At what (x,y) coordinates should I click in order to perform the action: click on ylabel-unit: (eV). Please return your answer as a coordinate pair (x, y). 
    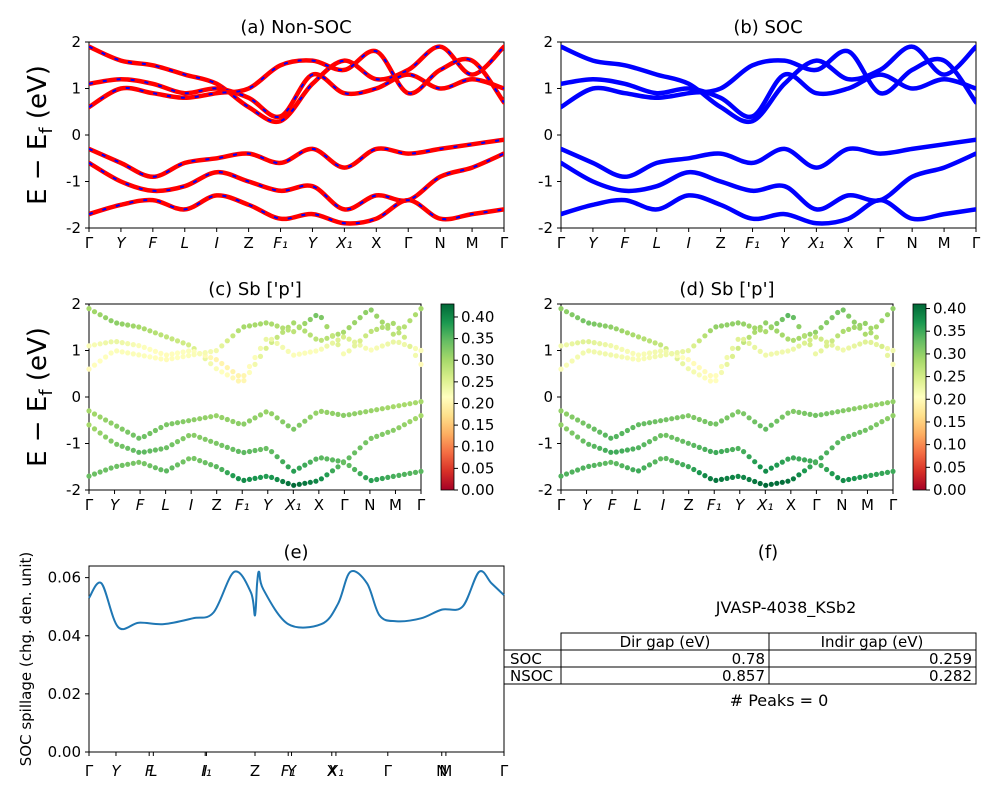
    Looking at the image, I should click on (38, 96).